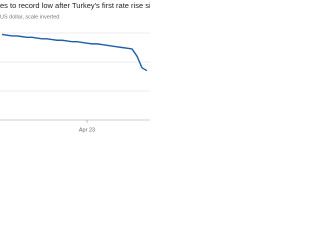 The width and height of the screenshot is (320, 240). Describe the element at coordinates (87, 130) in the screenshot. I see `x-tick-label: Apr 23` at that location.